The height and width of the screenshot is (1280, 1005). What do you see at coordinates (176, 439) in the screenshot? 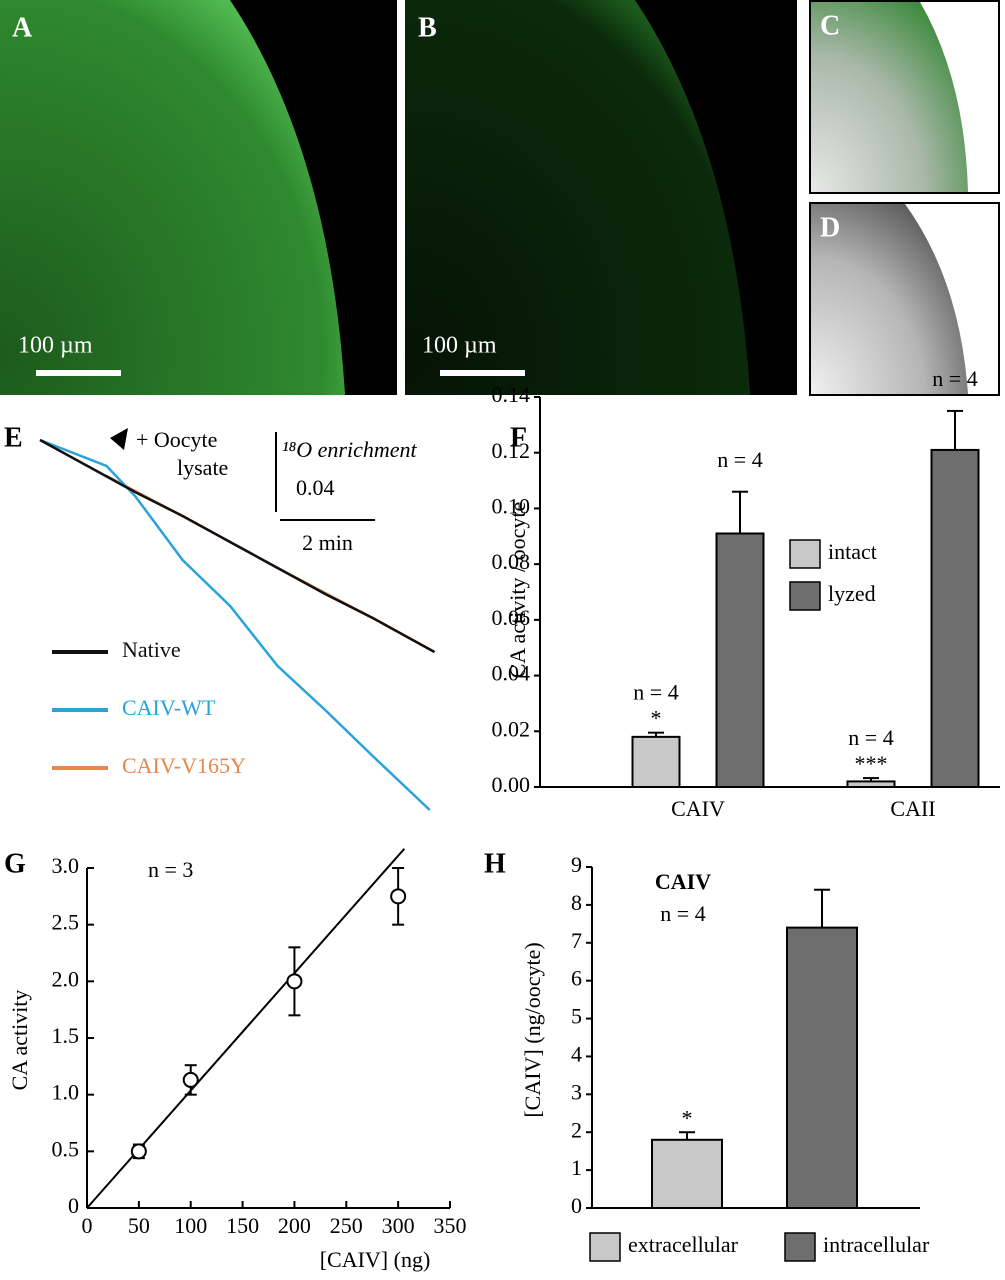
I see `annotation: + Oocyte` at bounding box center [176, 439].